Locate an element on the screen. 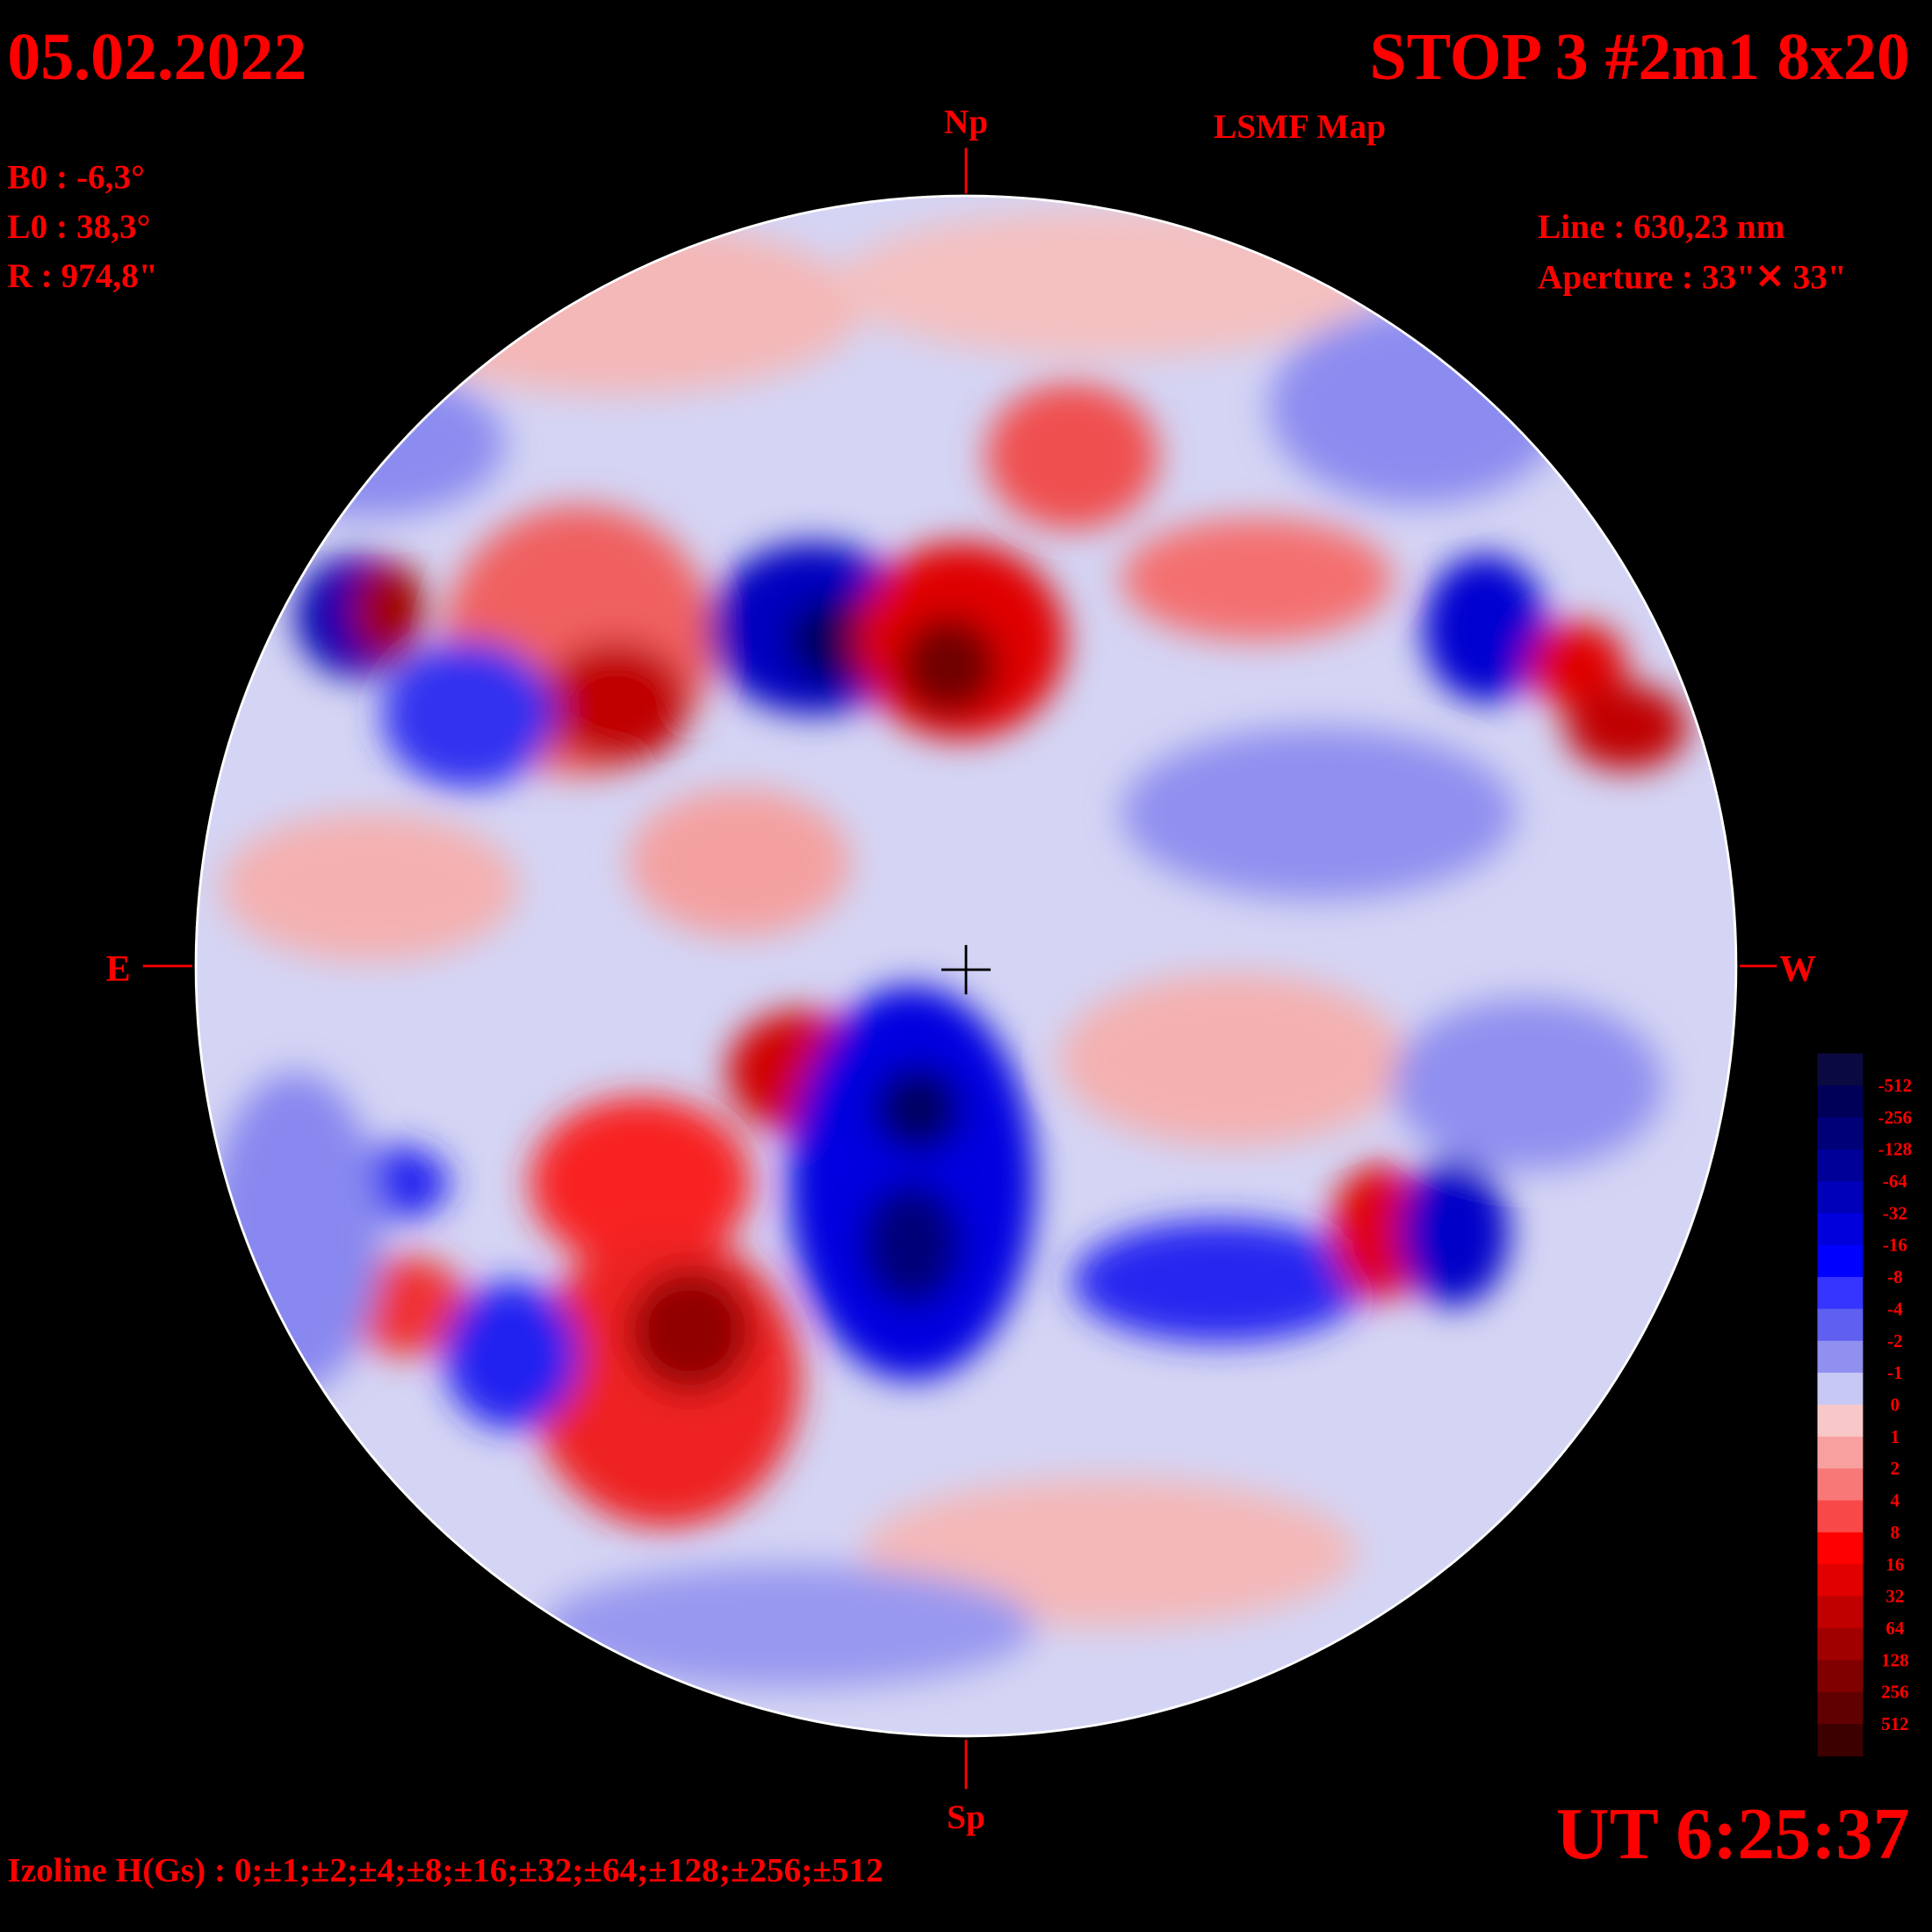 Image resolution: width=1932 pixels, height=1932 pixels. colorbar-label: -512 is located at coordinates (1896, 1085).